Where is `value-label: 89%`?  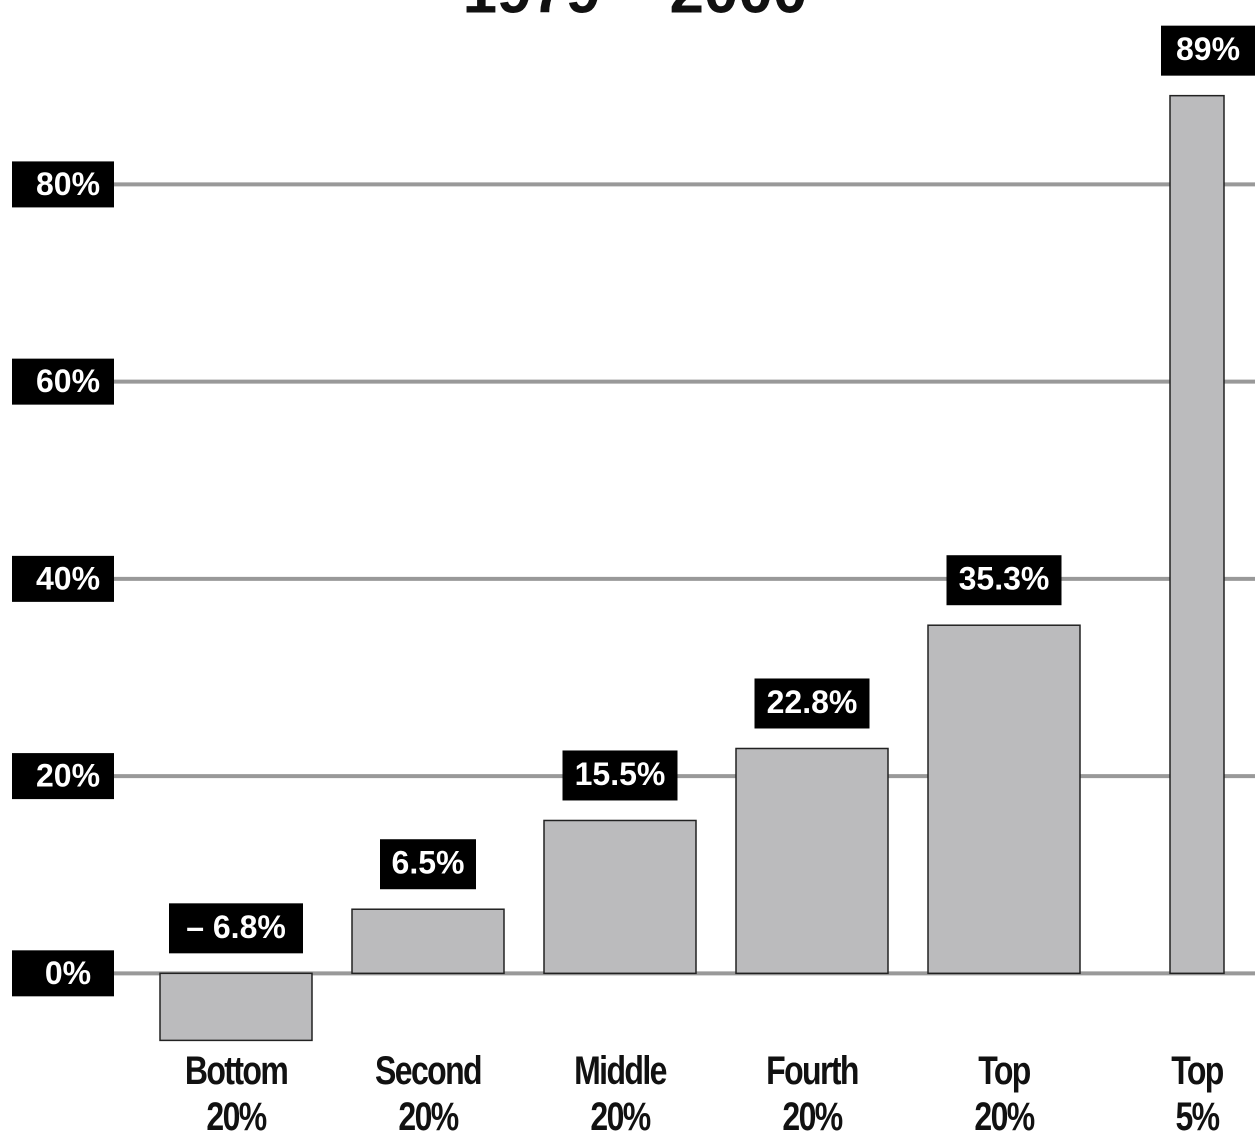
value-label: 89% is located at coordinates (1208, 49).